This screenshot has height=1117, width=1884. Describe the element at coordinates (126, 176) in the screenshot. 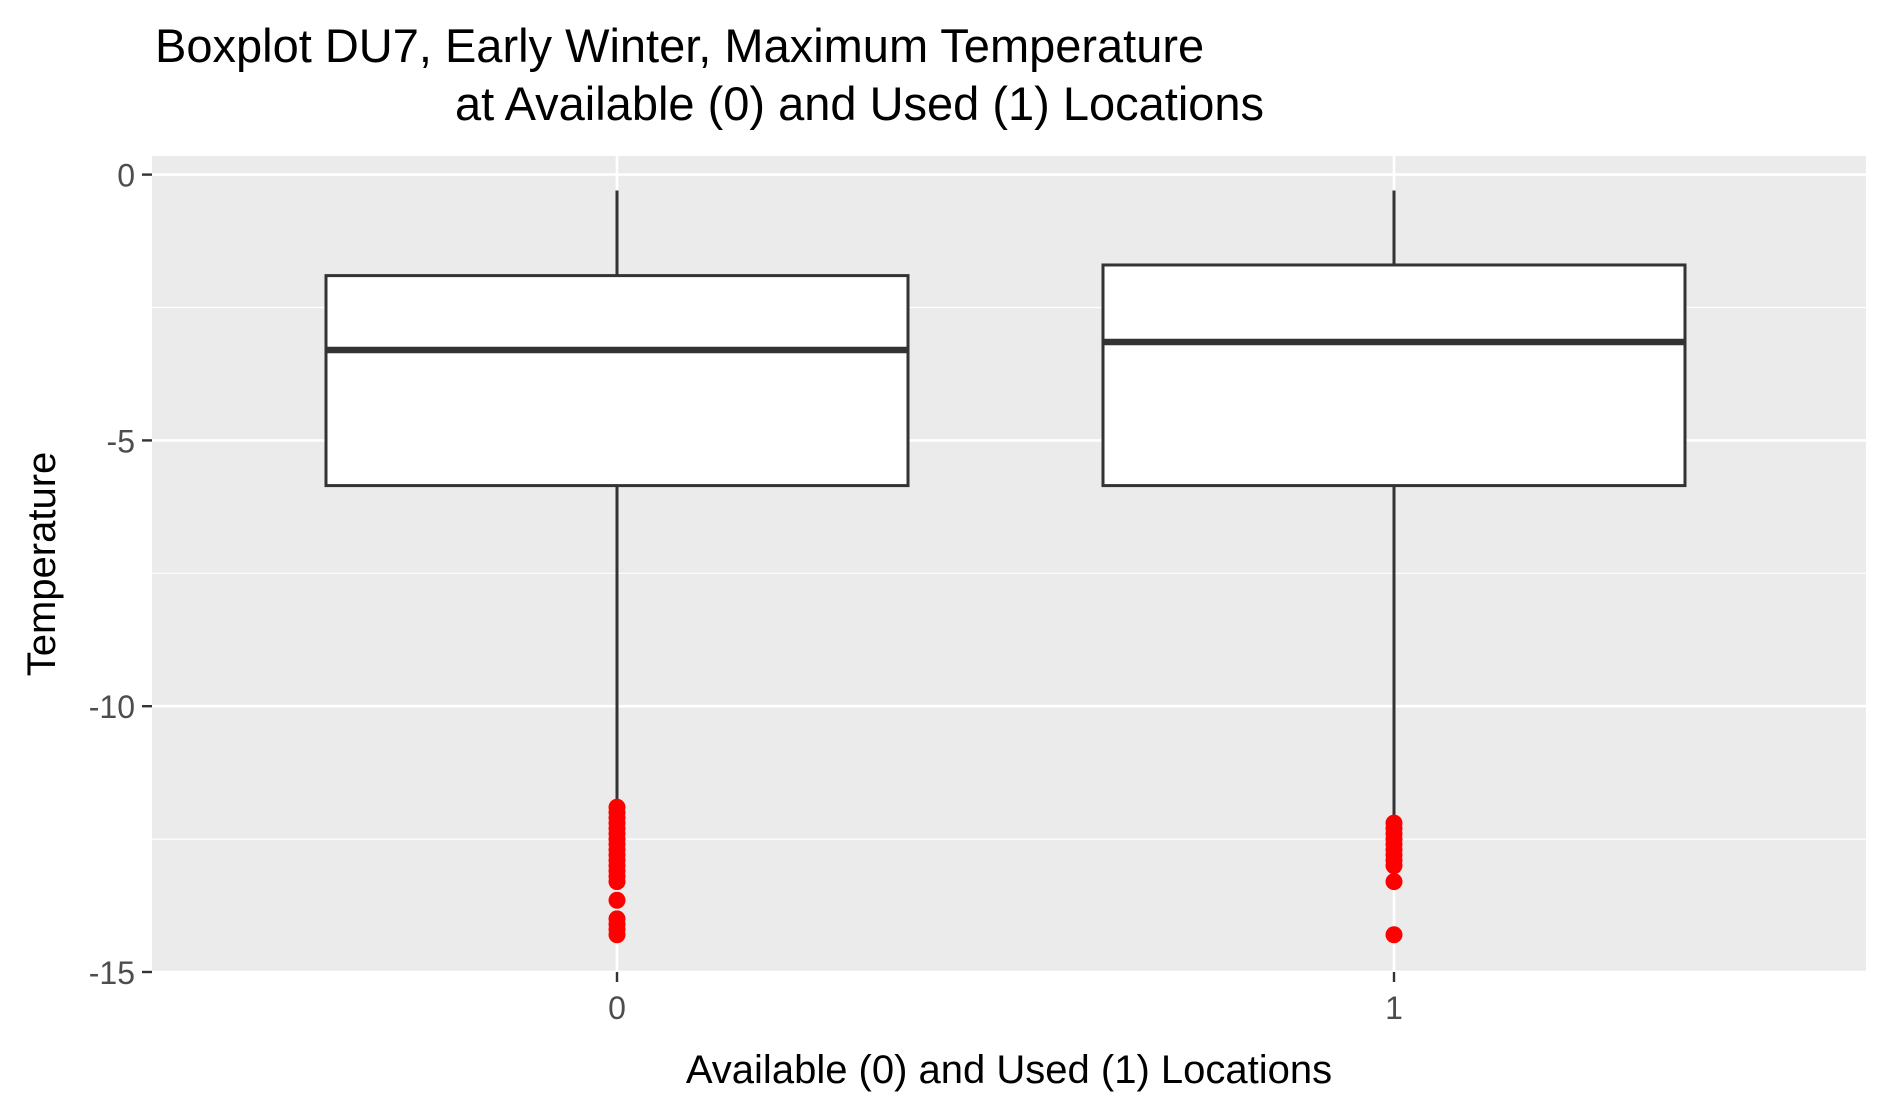

I see `y-tick-label: 0` at that location.